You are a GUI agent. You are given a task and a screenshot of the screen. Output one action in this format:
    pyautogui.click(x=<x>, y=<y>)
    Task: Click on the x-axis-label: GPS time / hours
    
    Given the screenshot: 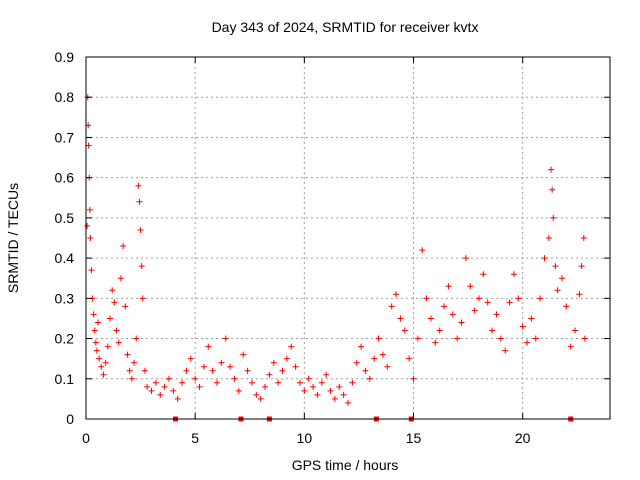 What is the action you would take?
    pyautogui.click(x=345, y=465)
    